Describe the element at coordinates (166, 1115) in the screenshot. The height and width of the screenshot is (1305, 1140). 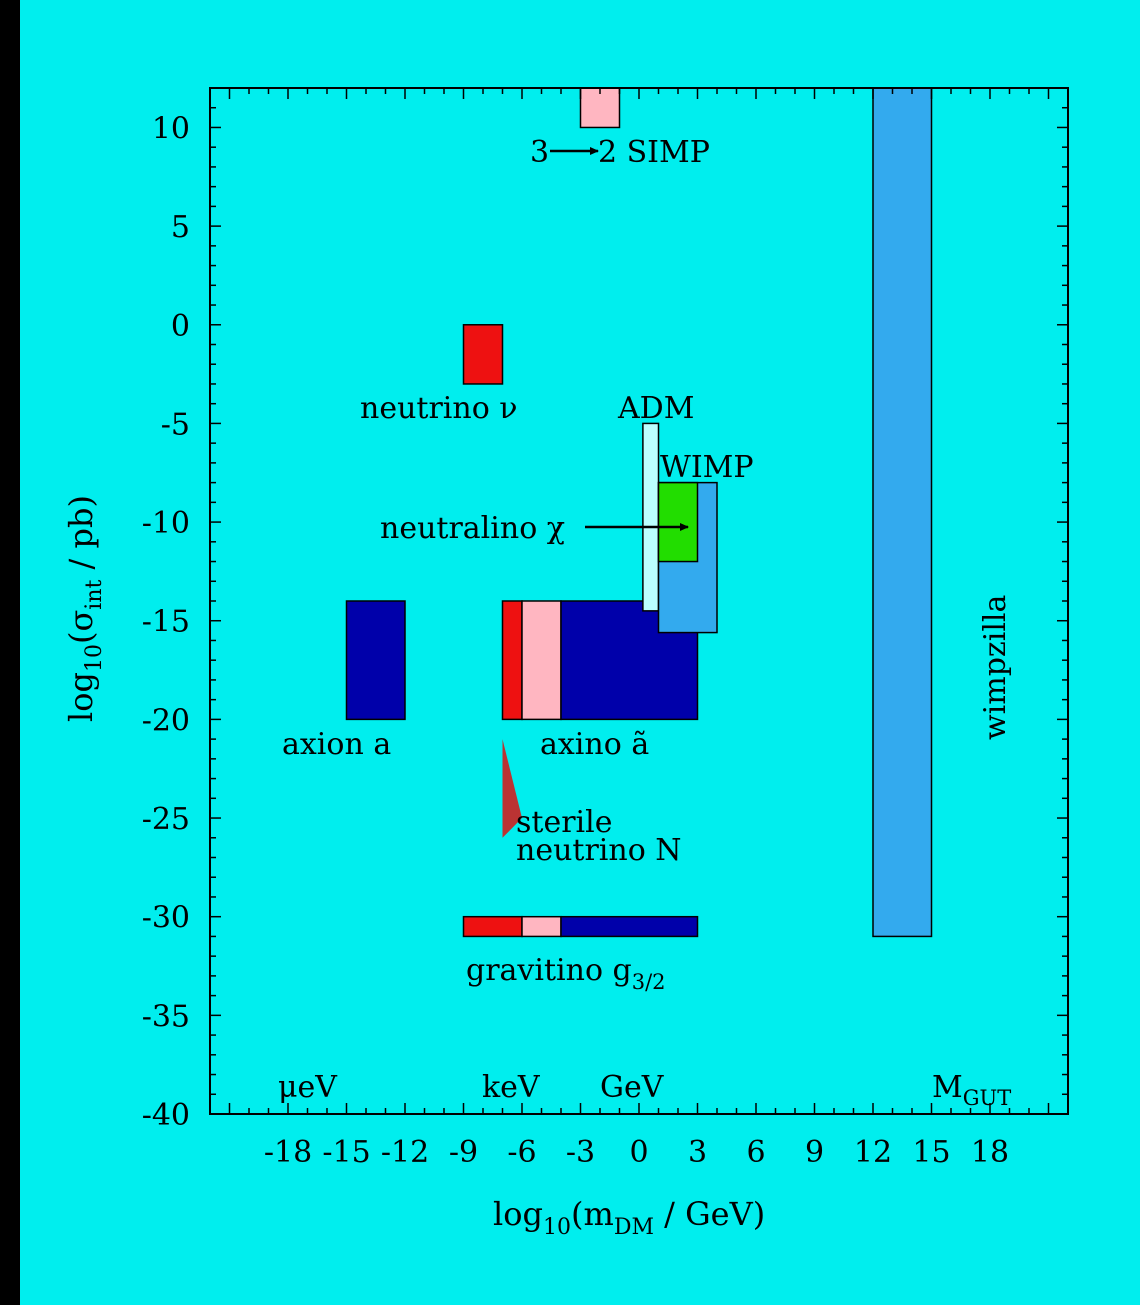
I see `y-tick-label: -40` at that location.